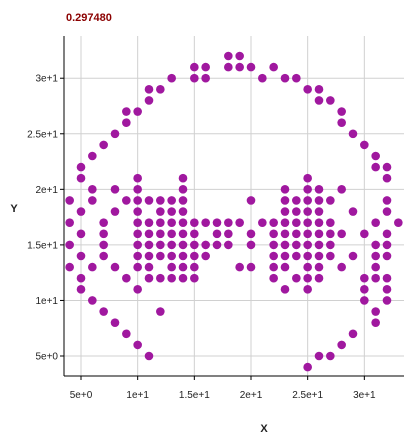 The height and width of the screenshot is (446, 420). What do you see at coordinates (46, 301) in the screenshot?
I see `y-tick-label: 1e+1` at bounding box center [46, 301].